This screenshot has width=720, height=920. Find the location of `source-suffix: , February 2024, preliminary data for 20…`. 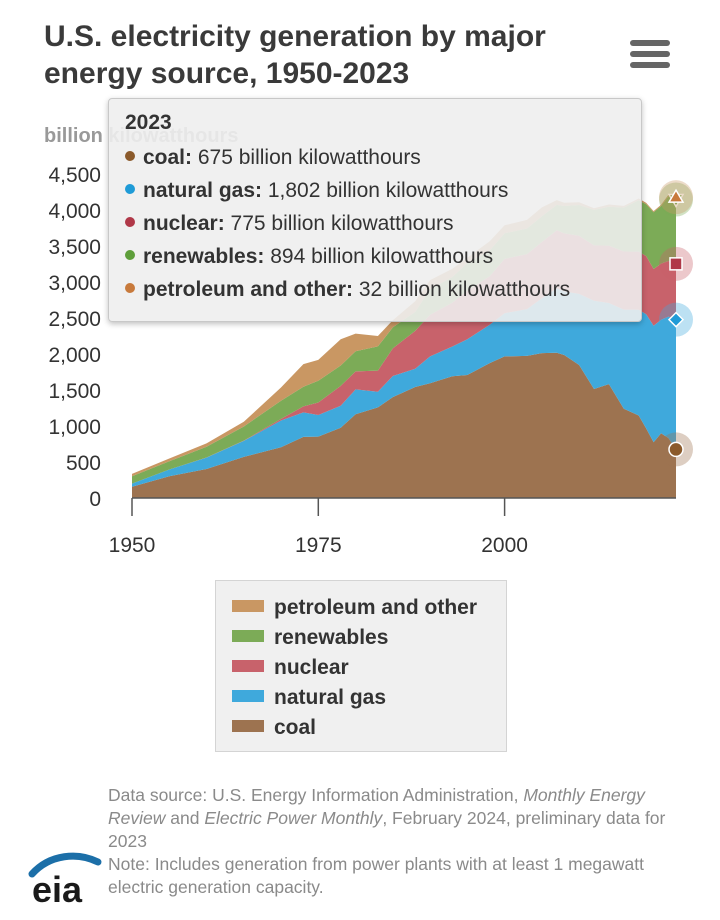

source-suffix: , February 2024, preliminary data for 20… is located at coordinates (387, 829).